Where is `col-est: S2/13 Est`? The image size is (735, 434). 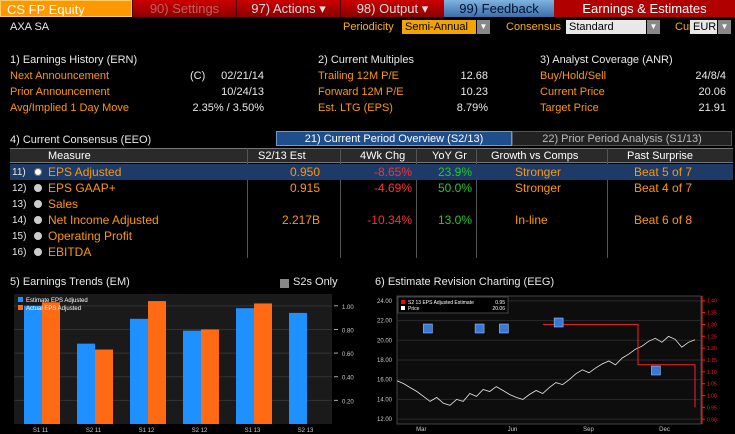 col-est: S2/13 Est is located at coordinates (282, 156).